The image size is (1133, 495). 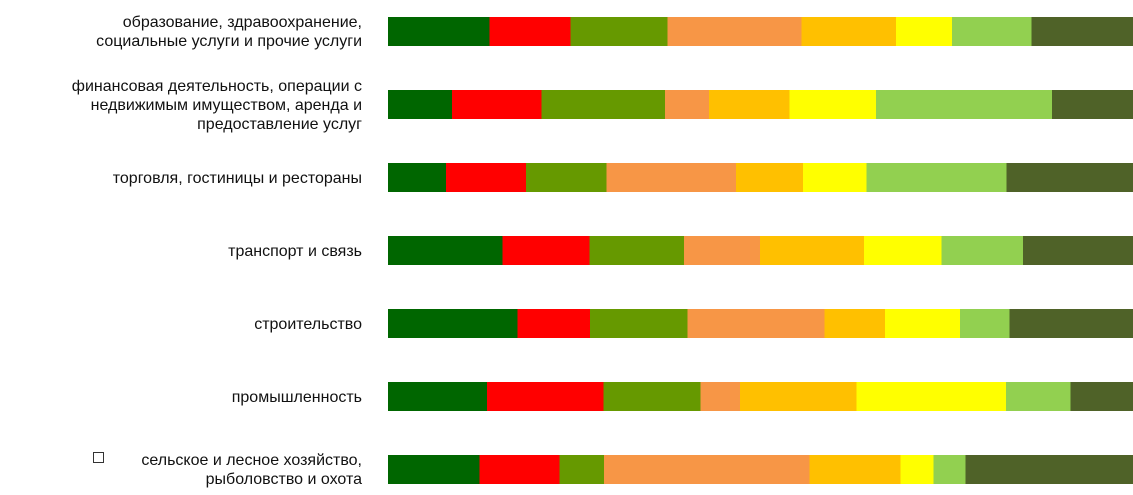 What do you see at coordinates (237, 178) in the screenshot?
I see `category-label: торговля, гостиницы и рестораны` at bounding box center [237, 178].